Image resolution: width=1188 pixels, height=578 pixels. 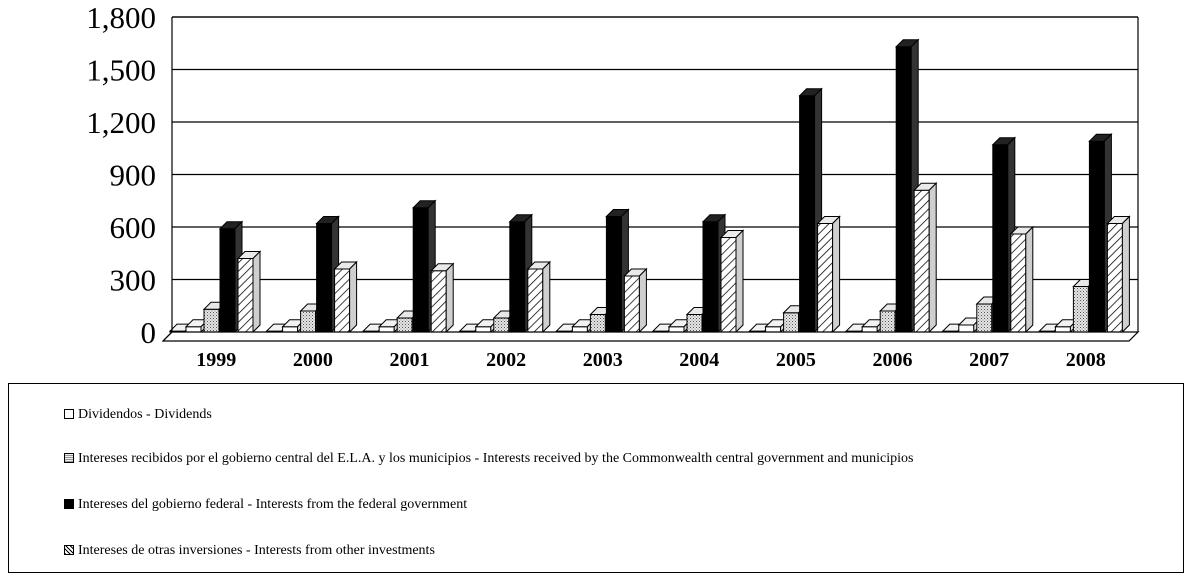 I want to click on legend-label: Dividendos - Dividends, so click(x=145, y=414).